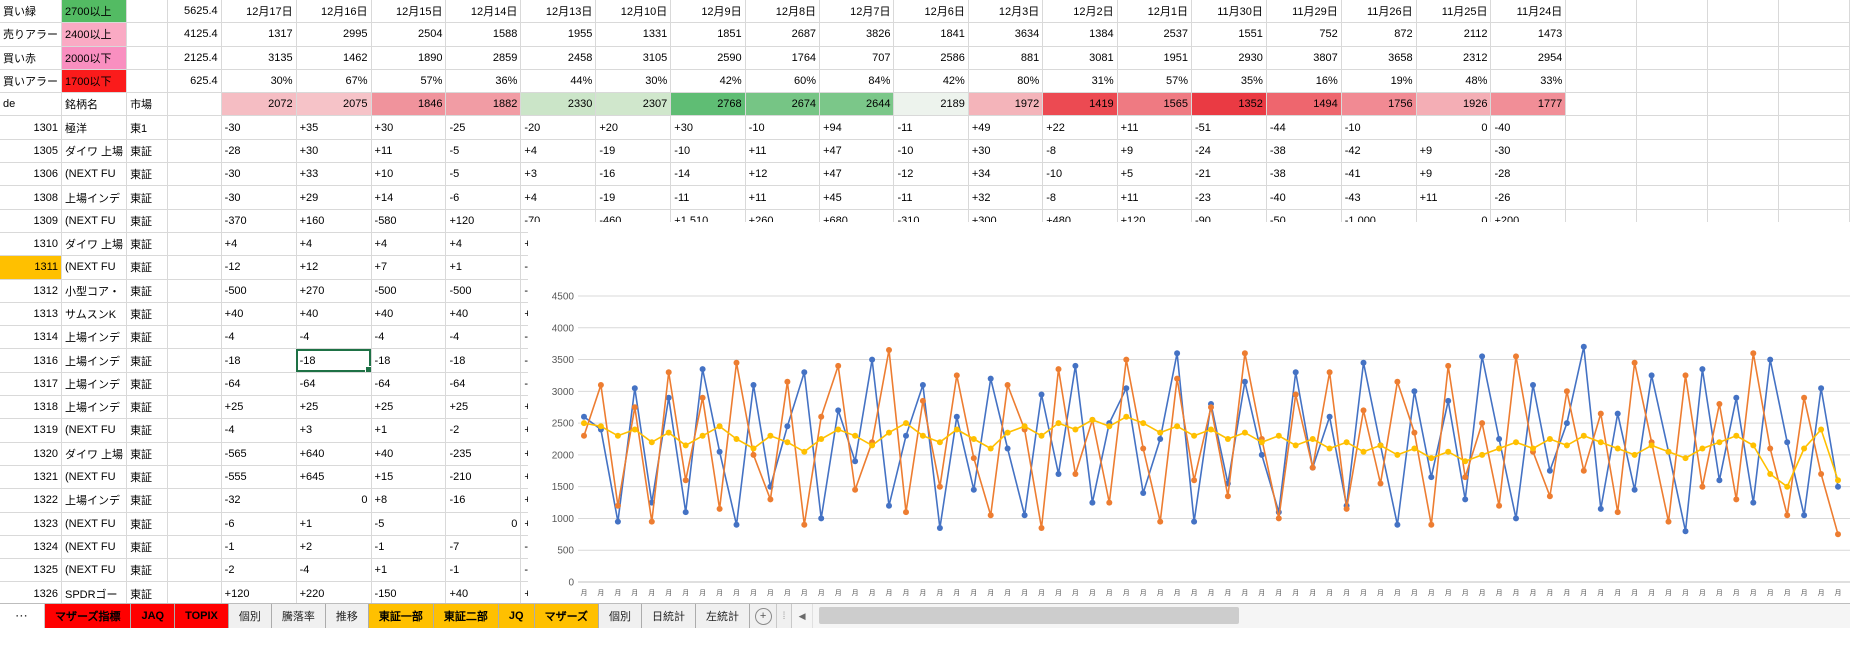 The height and width of the screenshot is (666, 1850). What do you see at coordinates (334, 547) in the screenshot?
I see `value-cell: +2` at bounding box center [334, 547].